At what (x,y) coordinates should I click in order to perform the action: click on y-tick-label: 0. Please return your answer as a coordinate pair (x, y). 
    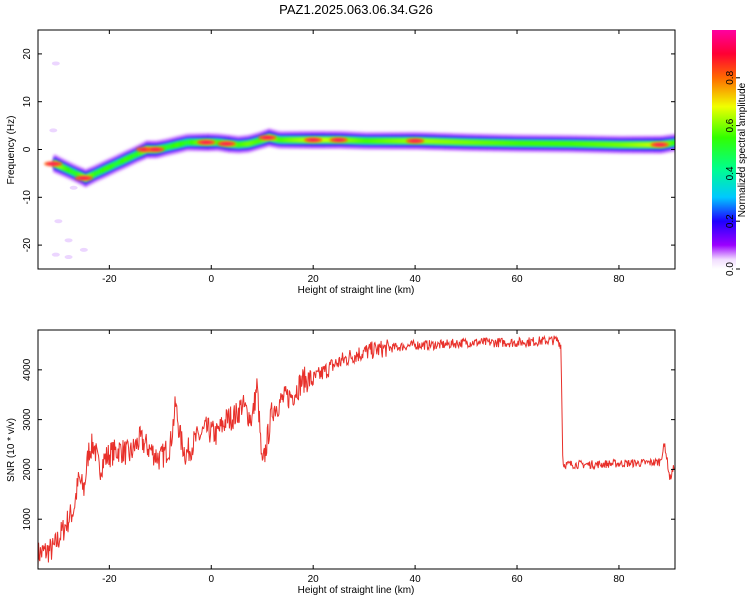
    Looking at the image, I should click on (27, 149).